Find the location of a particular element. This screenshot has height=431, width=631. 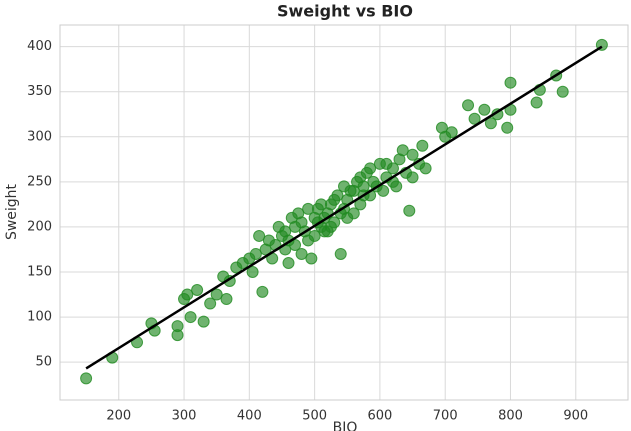

x-tick-label: 700 is located at coordinates (445, 416).